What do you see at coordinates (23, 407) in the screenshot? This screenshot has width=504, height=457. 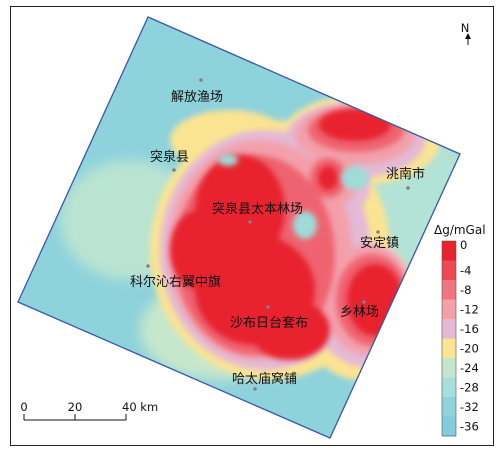 I see `scale-label: 0` at bounding box center [23, 407].